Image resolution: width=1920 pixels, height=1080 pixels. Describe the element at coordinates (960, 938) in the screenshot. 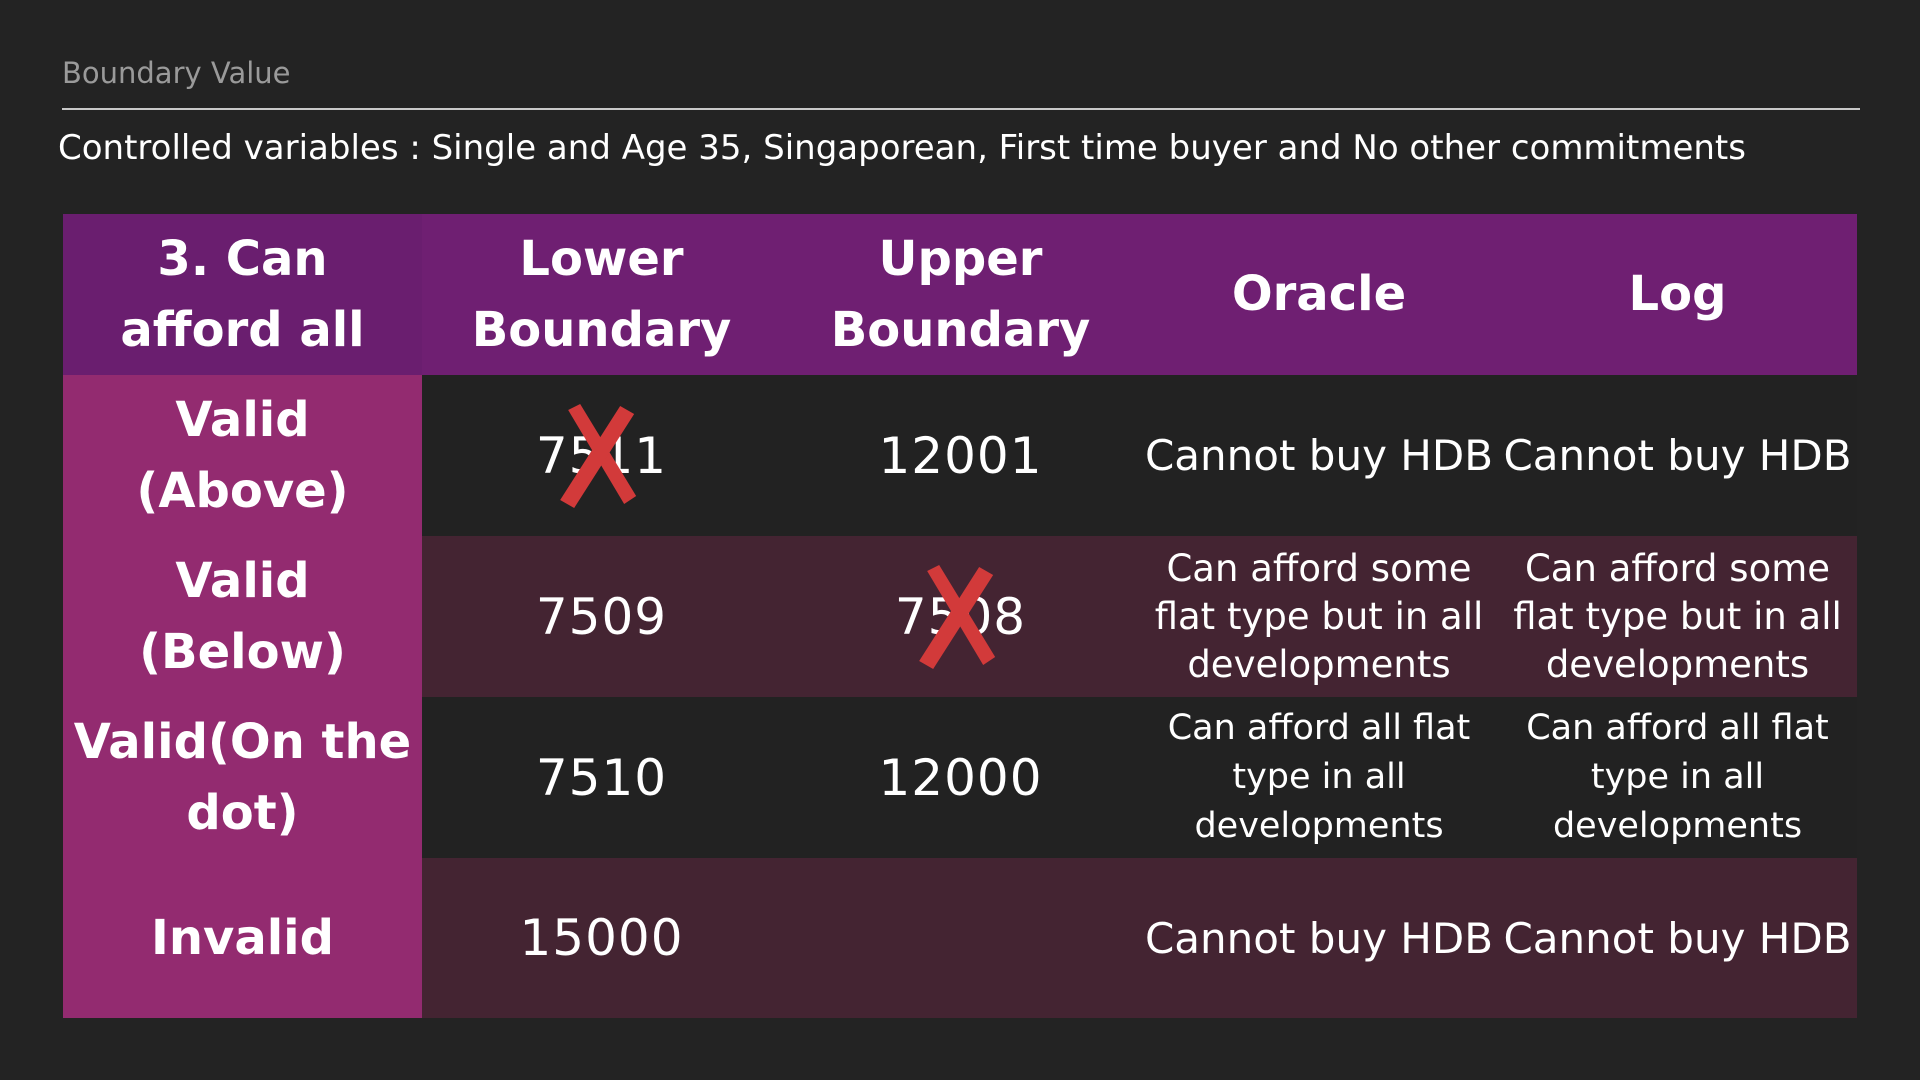

I see `upper-boundary-cell` at that location.